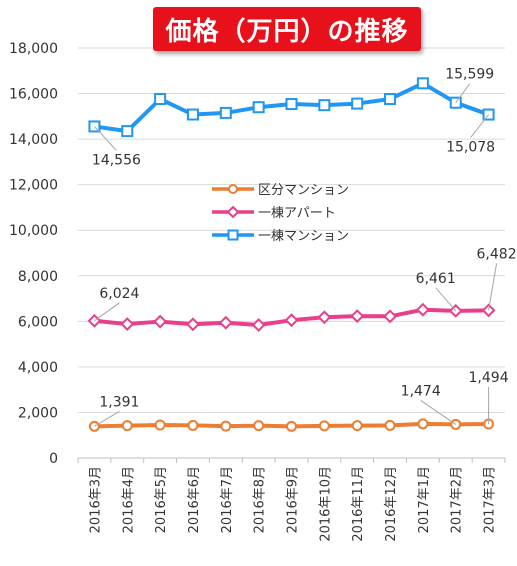  I want to click on x-tick-label: 2017年3月, so click(490, 499).